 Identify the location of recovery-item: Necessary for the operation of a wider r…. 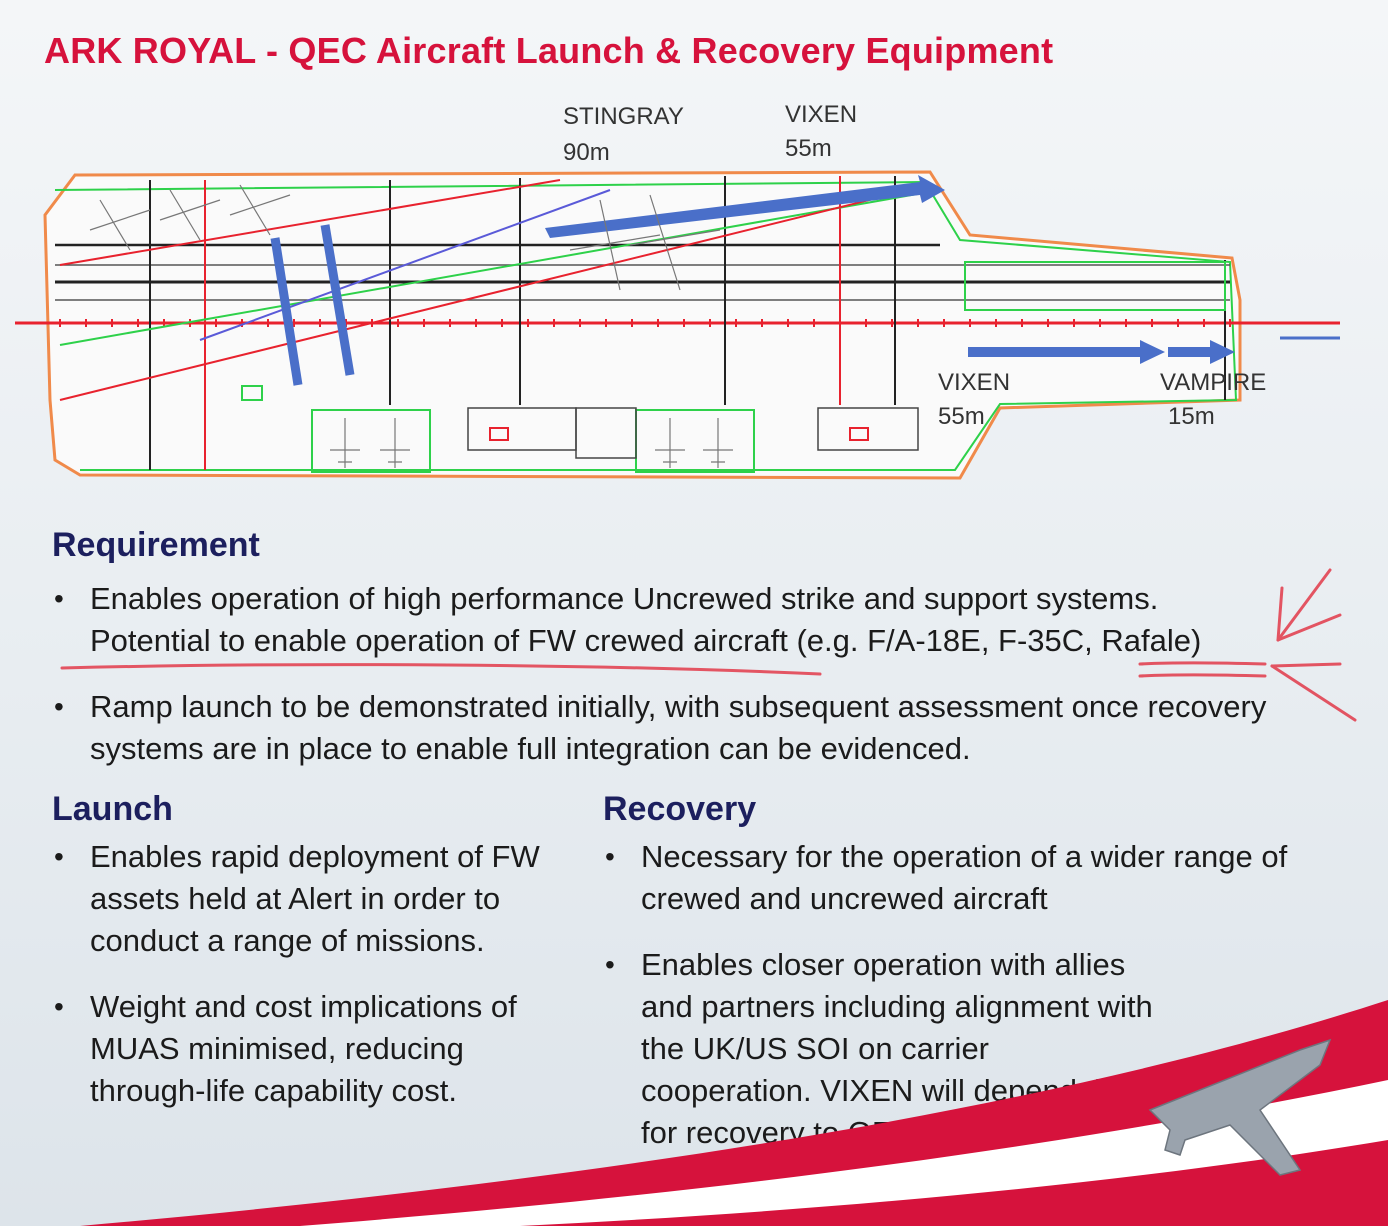
(958, 878).